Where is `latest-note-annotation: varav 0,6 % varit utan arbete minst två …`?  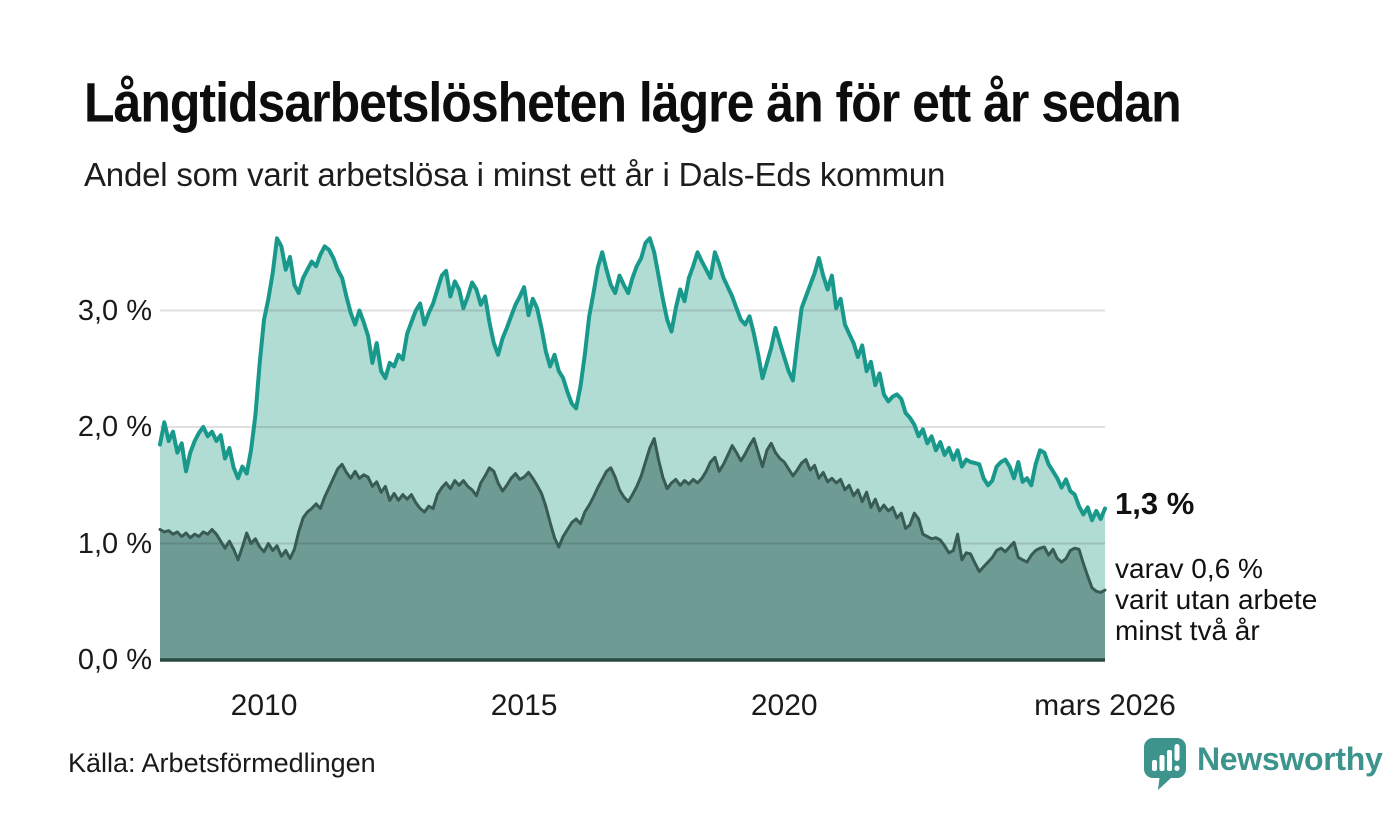 latest-note-annotation: varav 0,6 % varit utan arbete minst två … is located at coordinates (1216, 599).